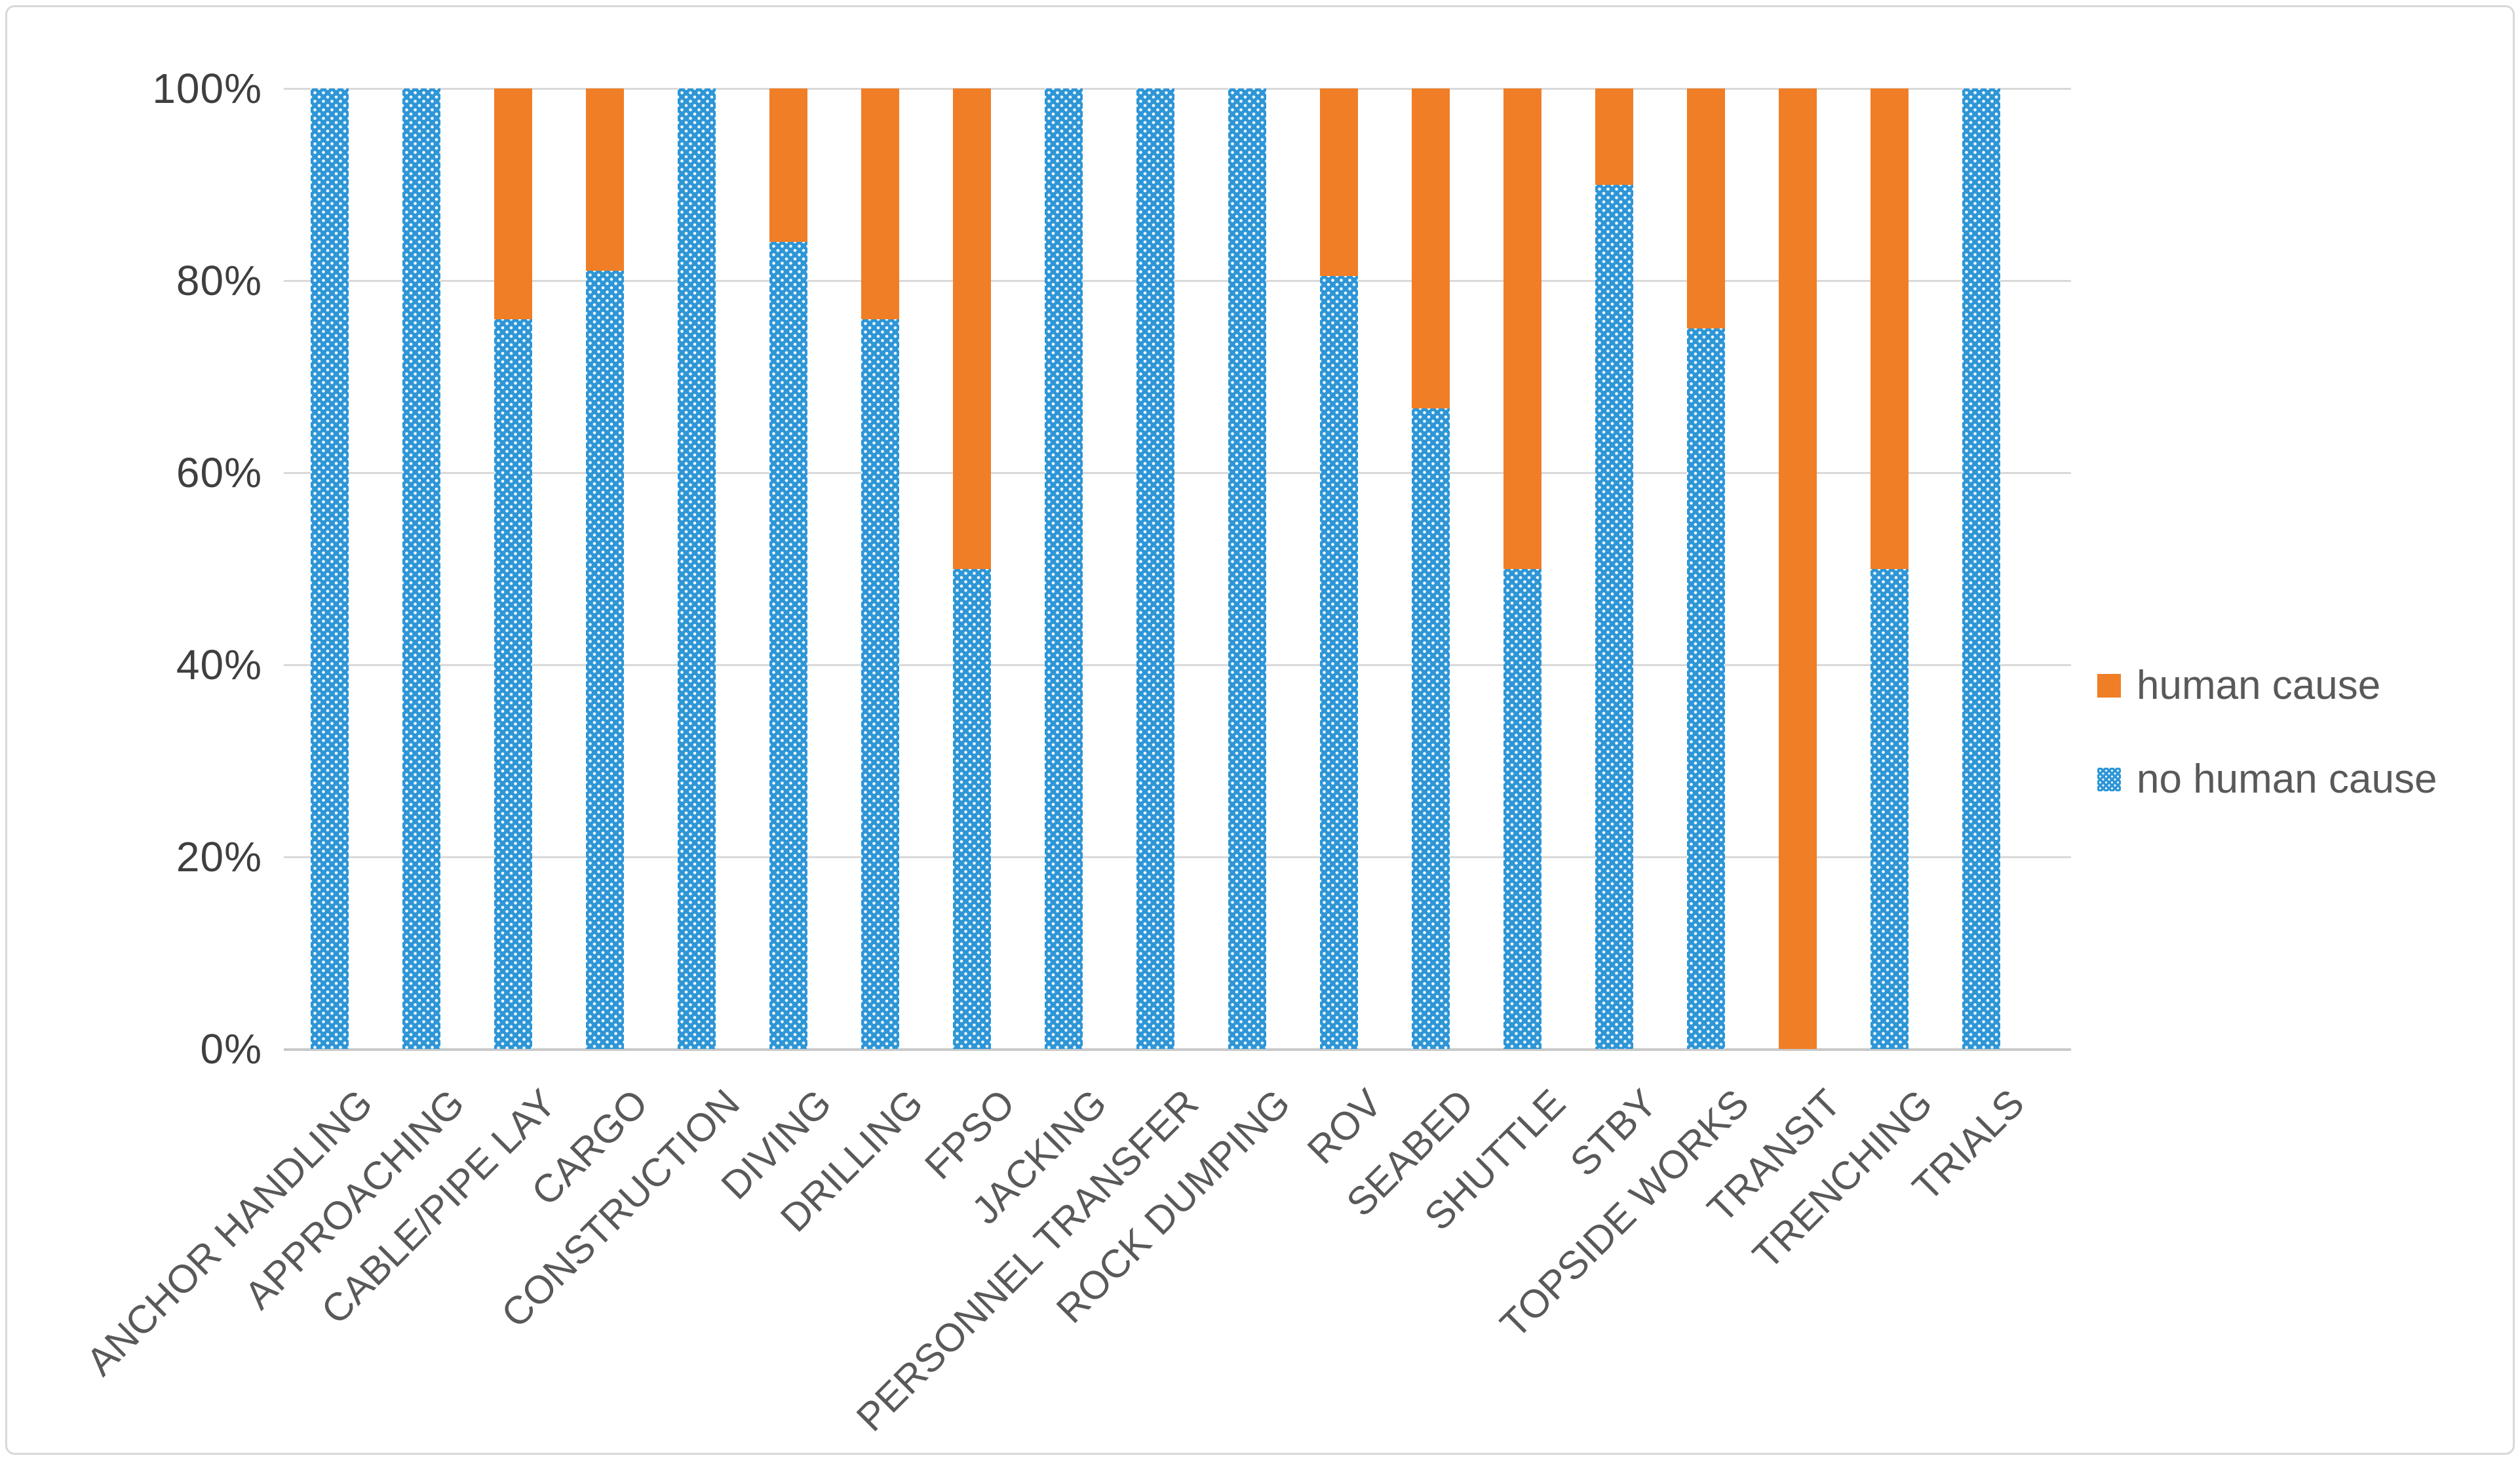 The height and width of the screenshot is (1460, 2520). Describe the element at coordinates (1177, 1049) in the screenshot. I see `x-axis-line` at that location.